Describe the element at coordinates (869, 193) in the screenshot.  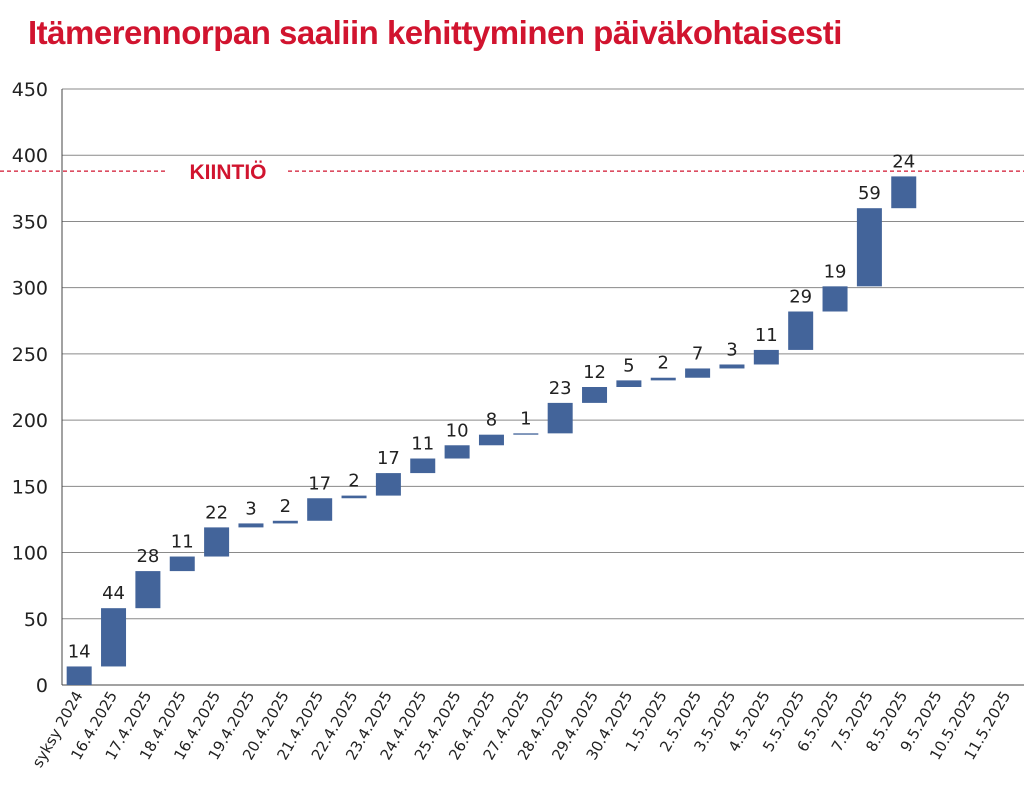
I see `data-label: 59` at that location.